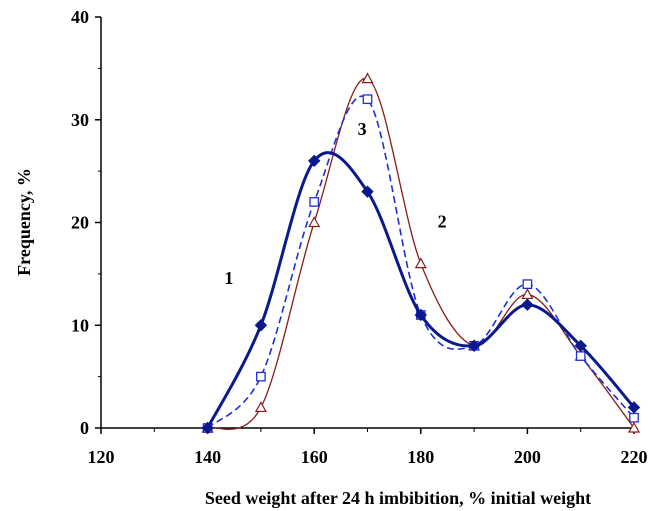  What do you see at coordinates (84, 428) in the screenshot?
I see `y-tick-label: 0` at bounding box center [84, 428].